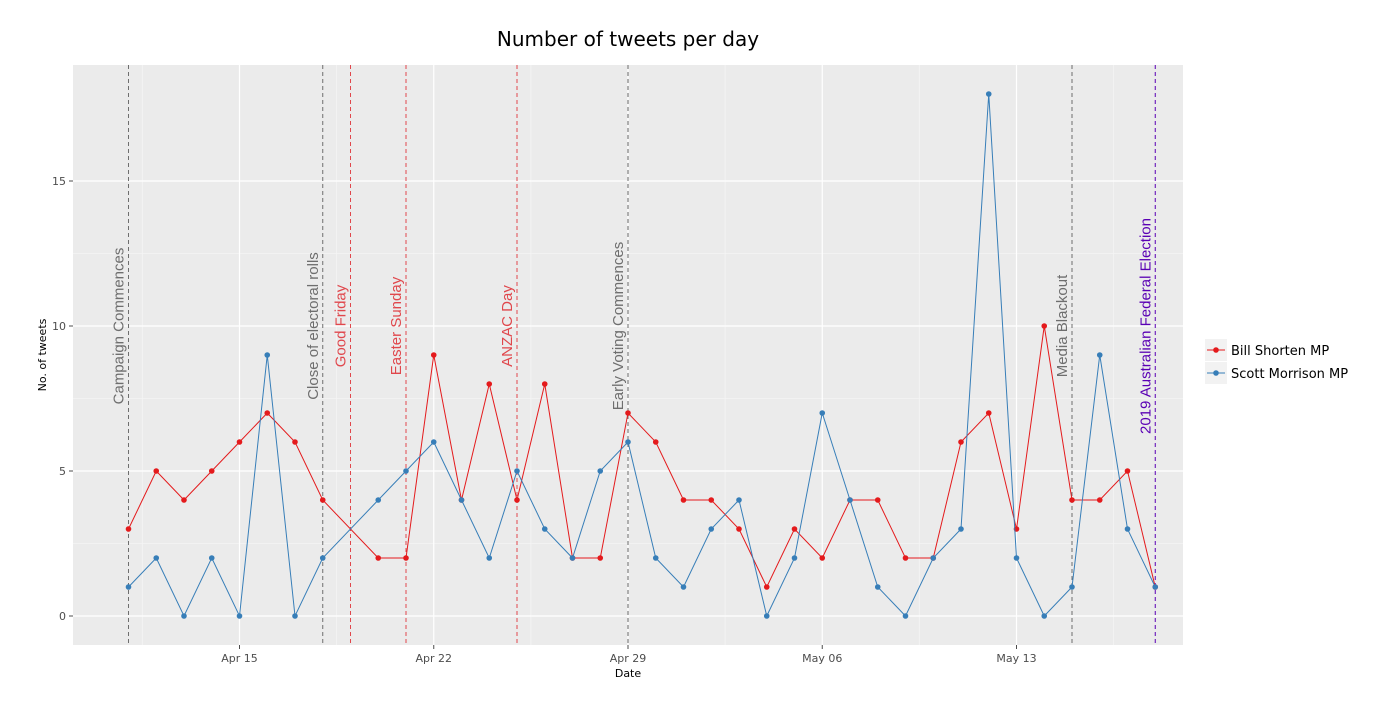 The image size is (1391, 716). Describe the element at coordinates (1289, 374) in the screenshot. I see `legend-label: Scott Morrison MP` at that location.